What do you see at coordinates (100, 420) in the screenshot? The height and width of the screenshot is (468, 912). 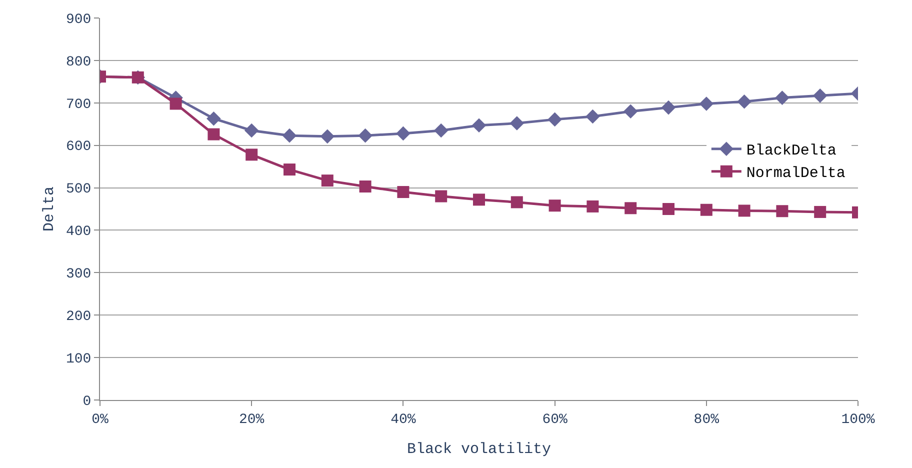 I see `x-tick-label: 0%` at bounding box center [100, 420].